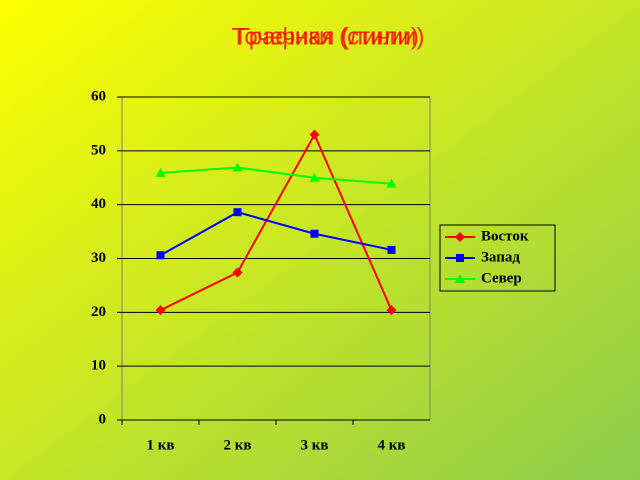 The width and height of the screenshot is (640, 480). I want to click on legend-label: Запад, so click(500, 257).